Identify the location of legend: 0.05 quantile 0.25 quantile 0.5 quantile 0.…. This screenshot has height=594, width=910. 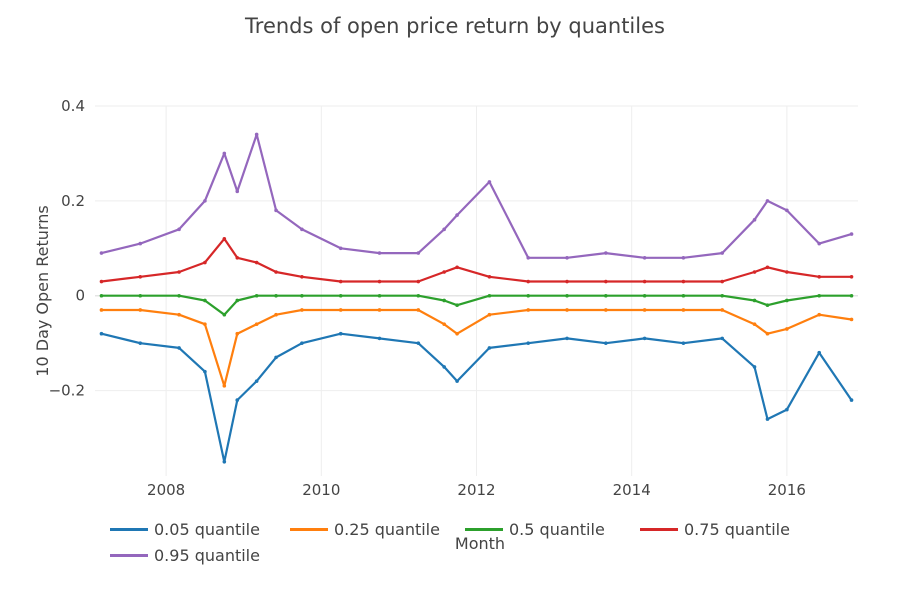
(490, 550).